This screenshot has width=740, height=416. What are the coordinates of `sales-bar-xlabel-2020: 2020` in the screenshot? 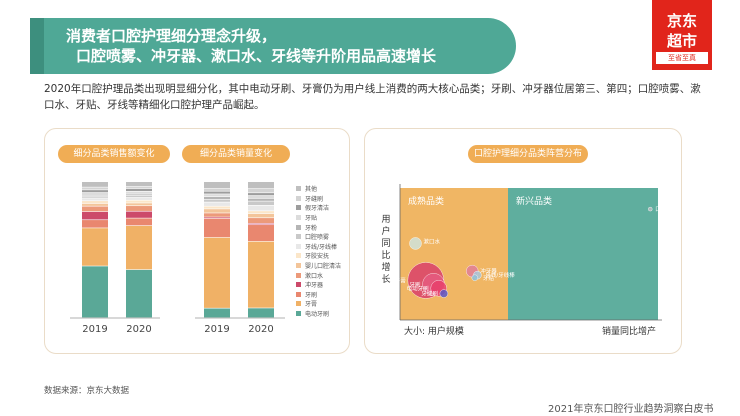 It's located at (138, 329).